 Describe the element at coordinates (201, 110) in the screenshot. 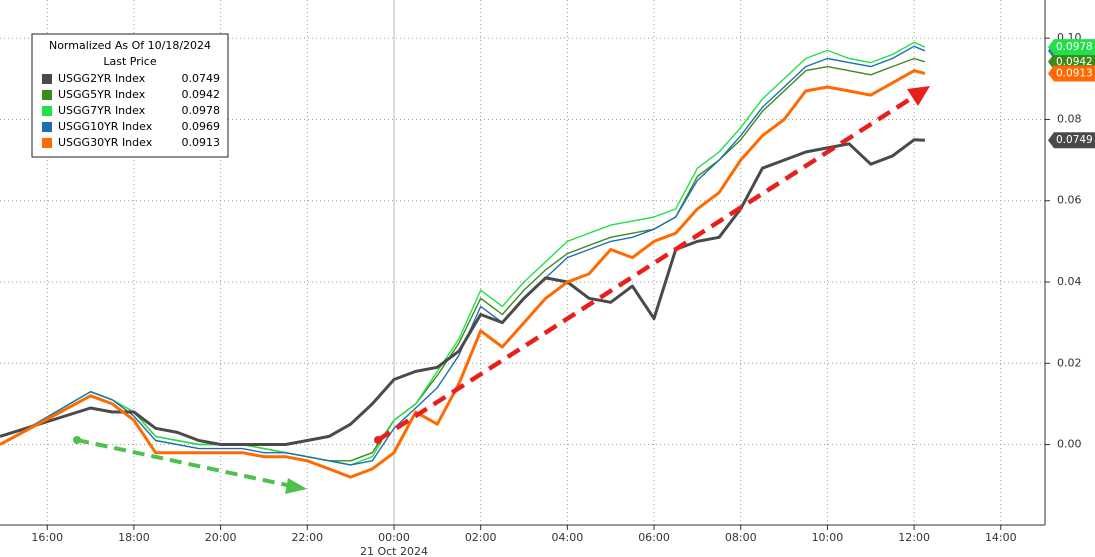

I see `legend-value: 0.0978` at that location.